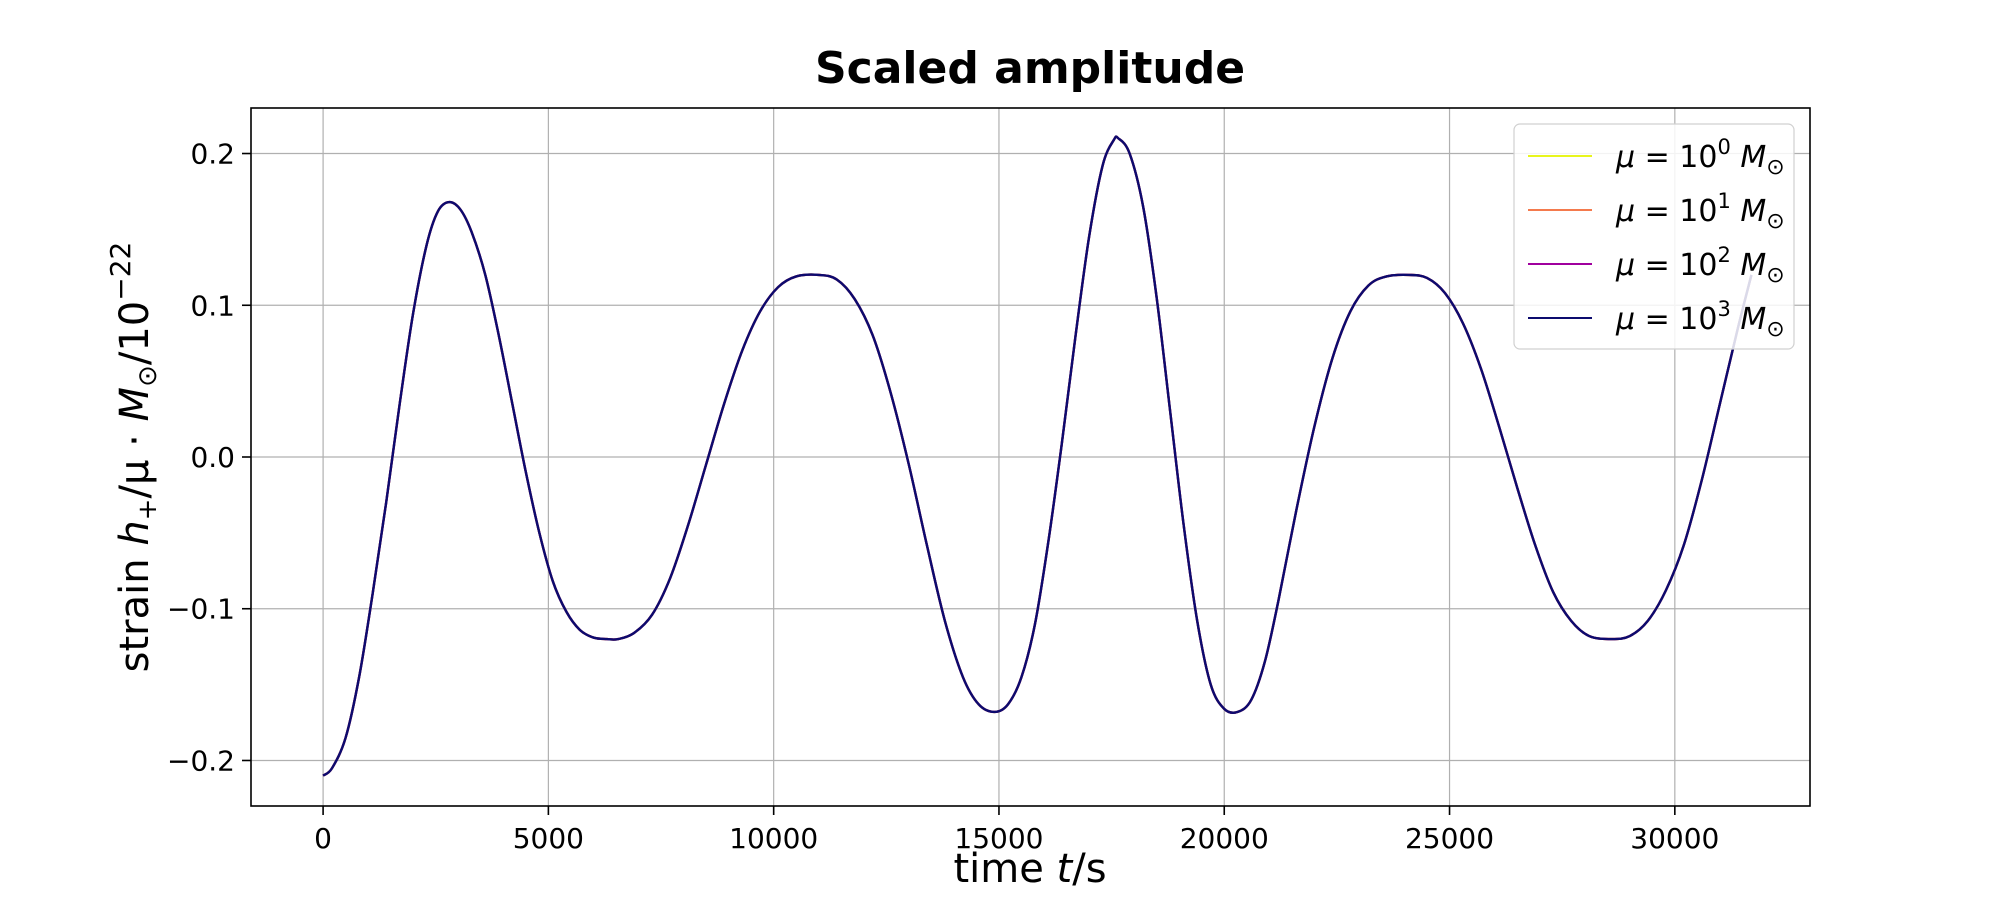 This screenshot has width=2000, height=900. Describe the element at coordinates (1030, 68) in the screenshot. I see `chart-title: Scaled amplitude` at that location.